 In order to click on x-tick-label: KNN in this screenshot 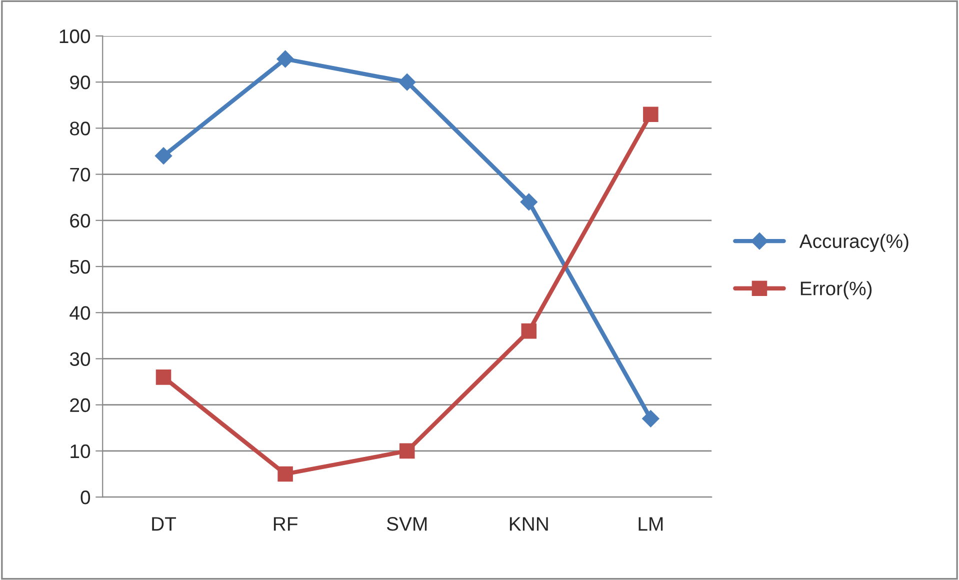, I will do `click(529, 524)`.